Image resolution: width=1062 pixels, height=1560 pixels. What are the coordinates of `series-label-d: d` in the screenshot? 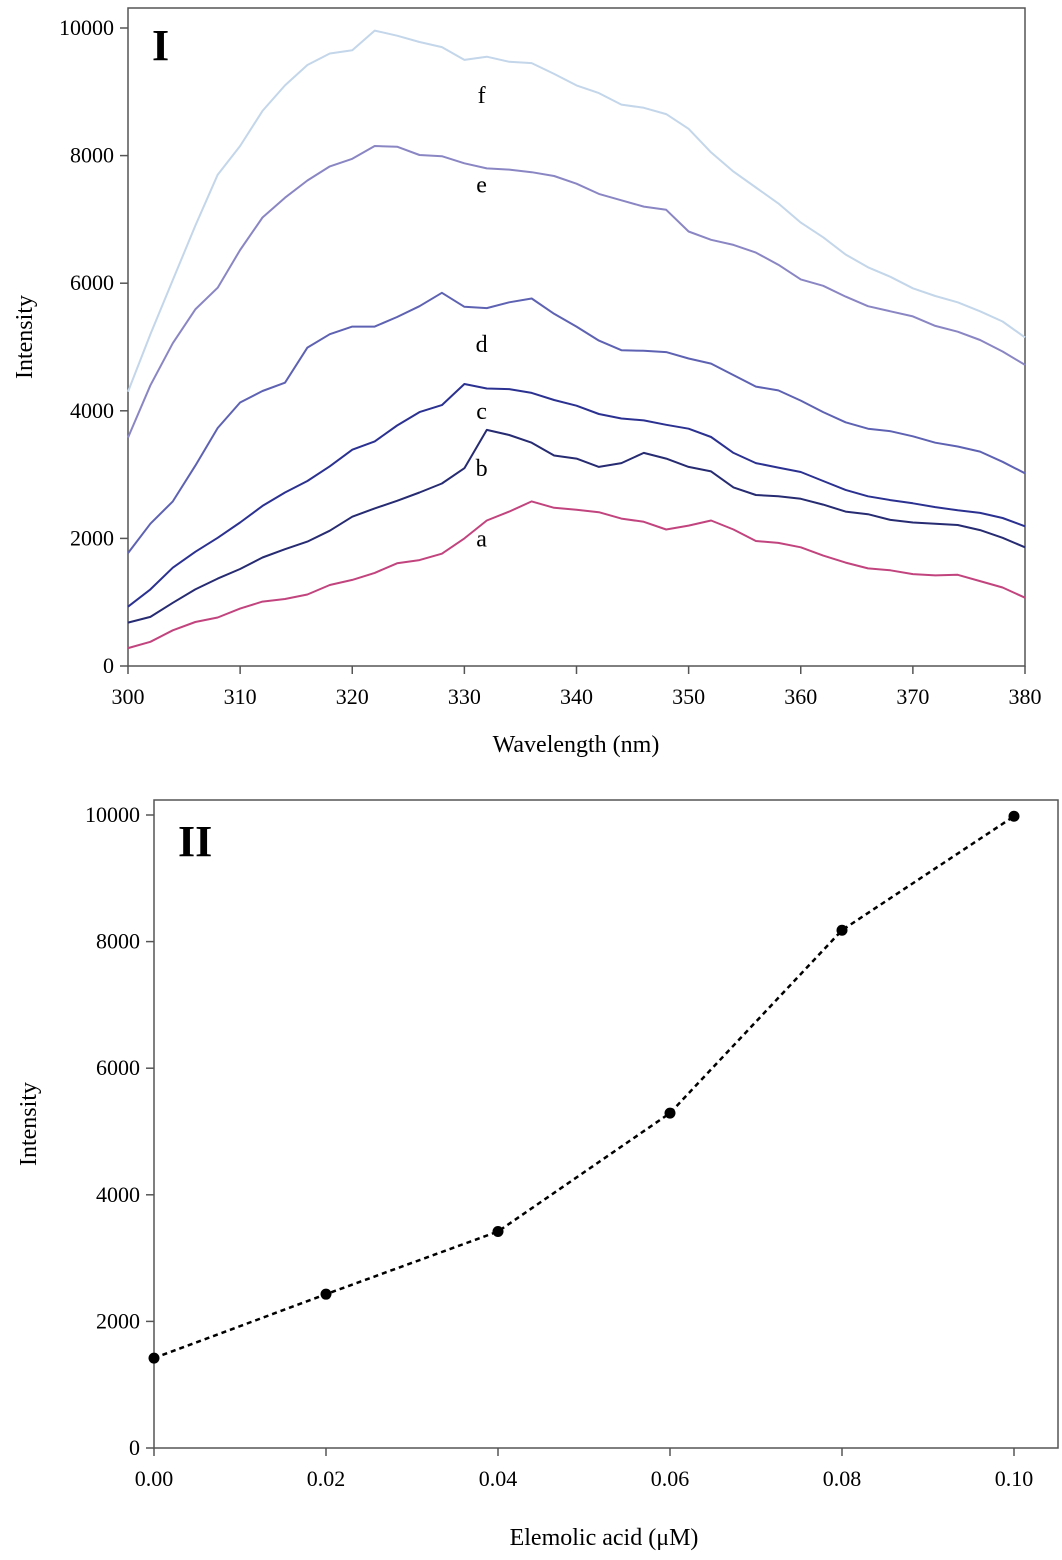 It's located at (482, 345).